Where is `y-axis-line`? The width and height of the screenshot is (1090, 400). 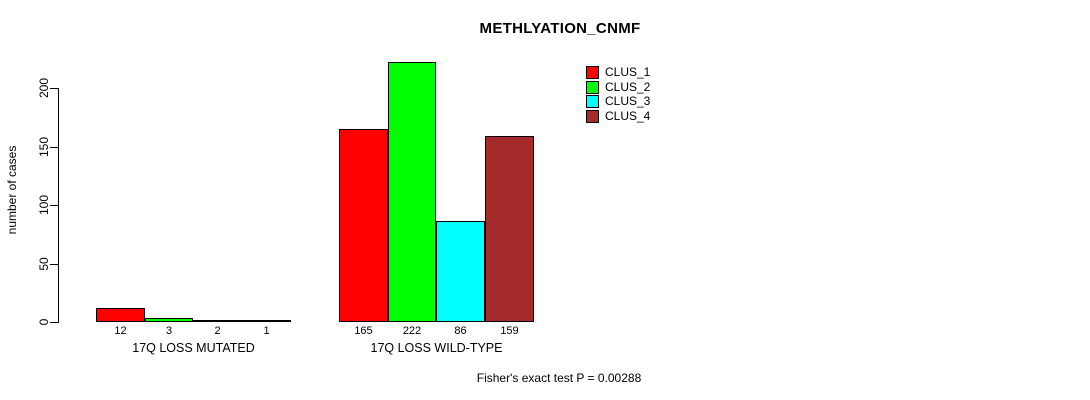
y-axis-line is located at coordinates (58, 205).